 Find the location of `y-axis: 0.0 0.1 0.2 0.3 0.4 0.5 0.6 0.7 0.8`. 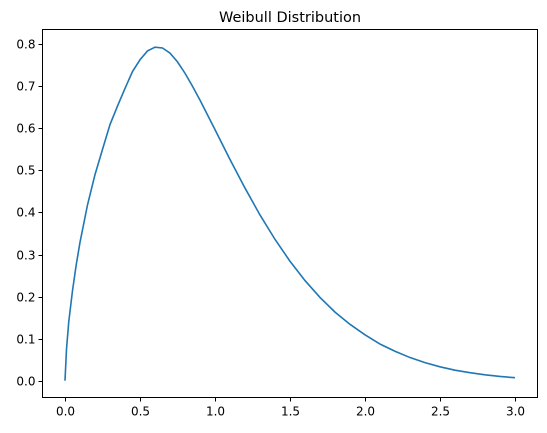

y-axis: 0.0 0.1 0.2 0.3 0.4 0.5 0.6 0.7 0.8 is located at coordinates (29, 213).